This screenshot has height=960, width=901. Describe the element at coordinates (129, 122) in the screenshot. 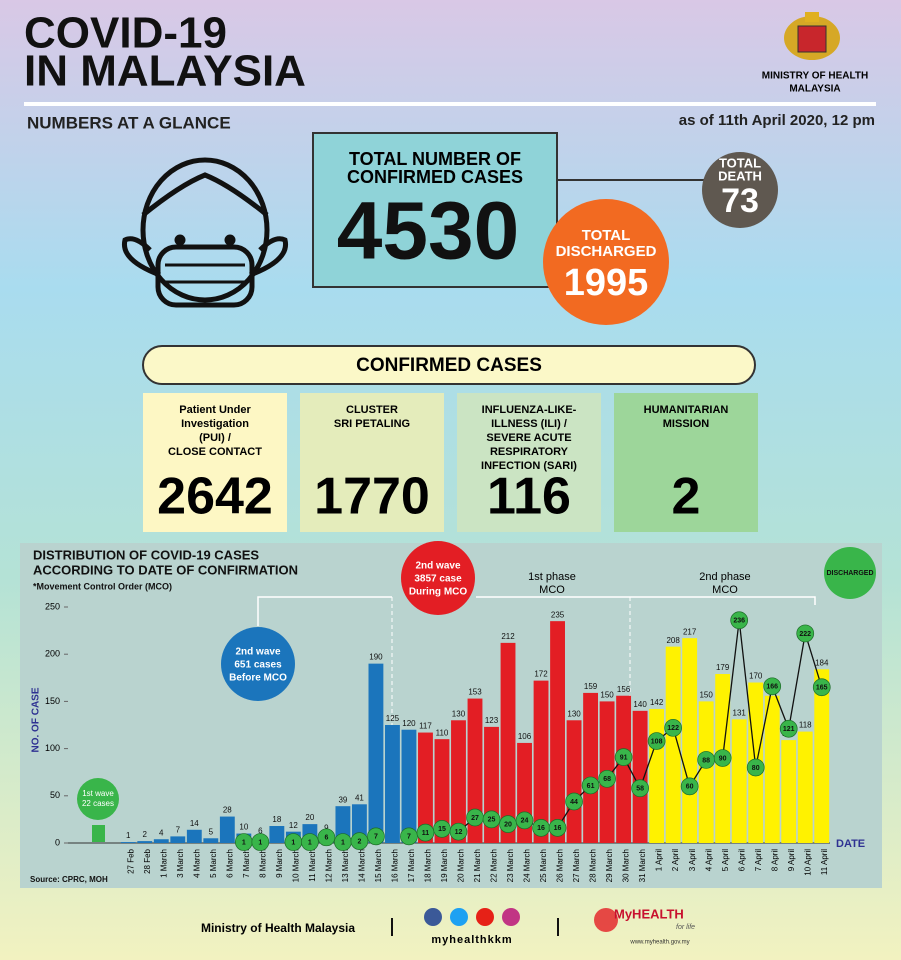

I see `subtitle: NUMBERS AT A GLANCE` at that location.